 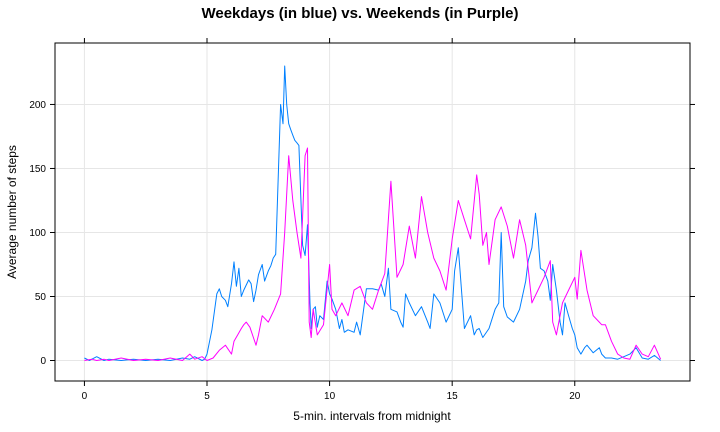 I want to click on y-axis-label: Average number of steps, so click(x=12, y=212).